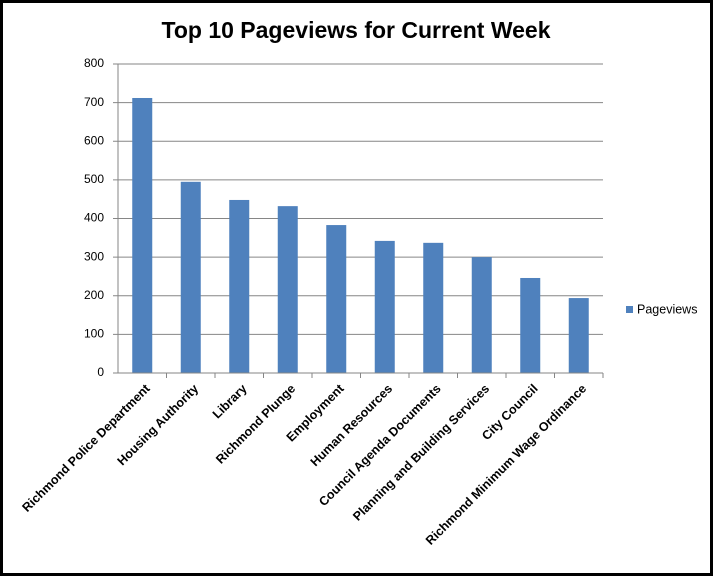 The height and width of the screenshot is (576, 713). Describe the element at coordinates (94, 102) in the screenshot. I see `y-tick-label: 700` at that location.